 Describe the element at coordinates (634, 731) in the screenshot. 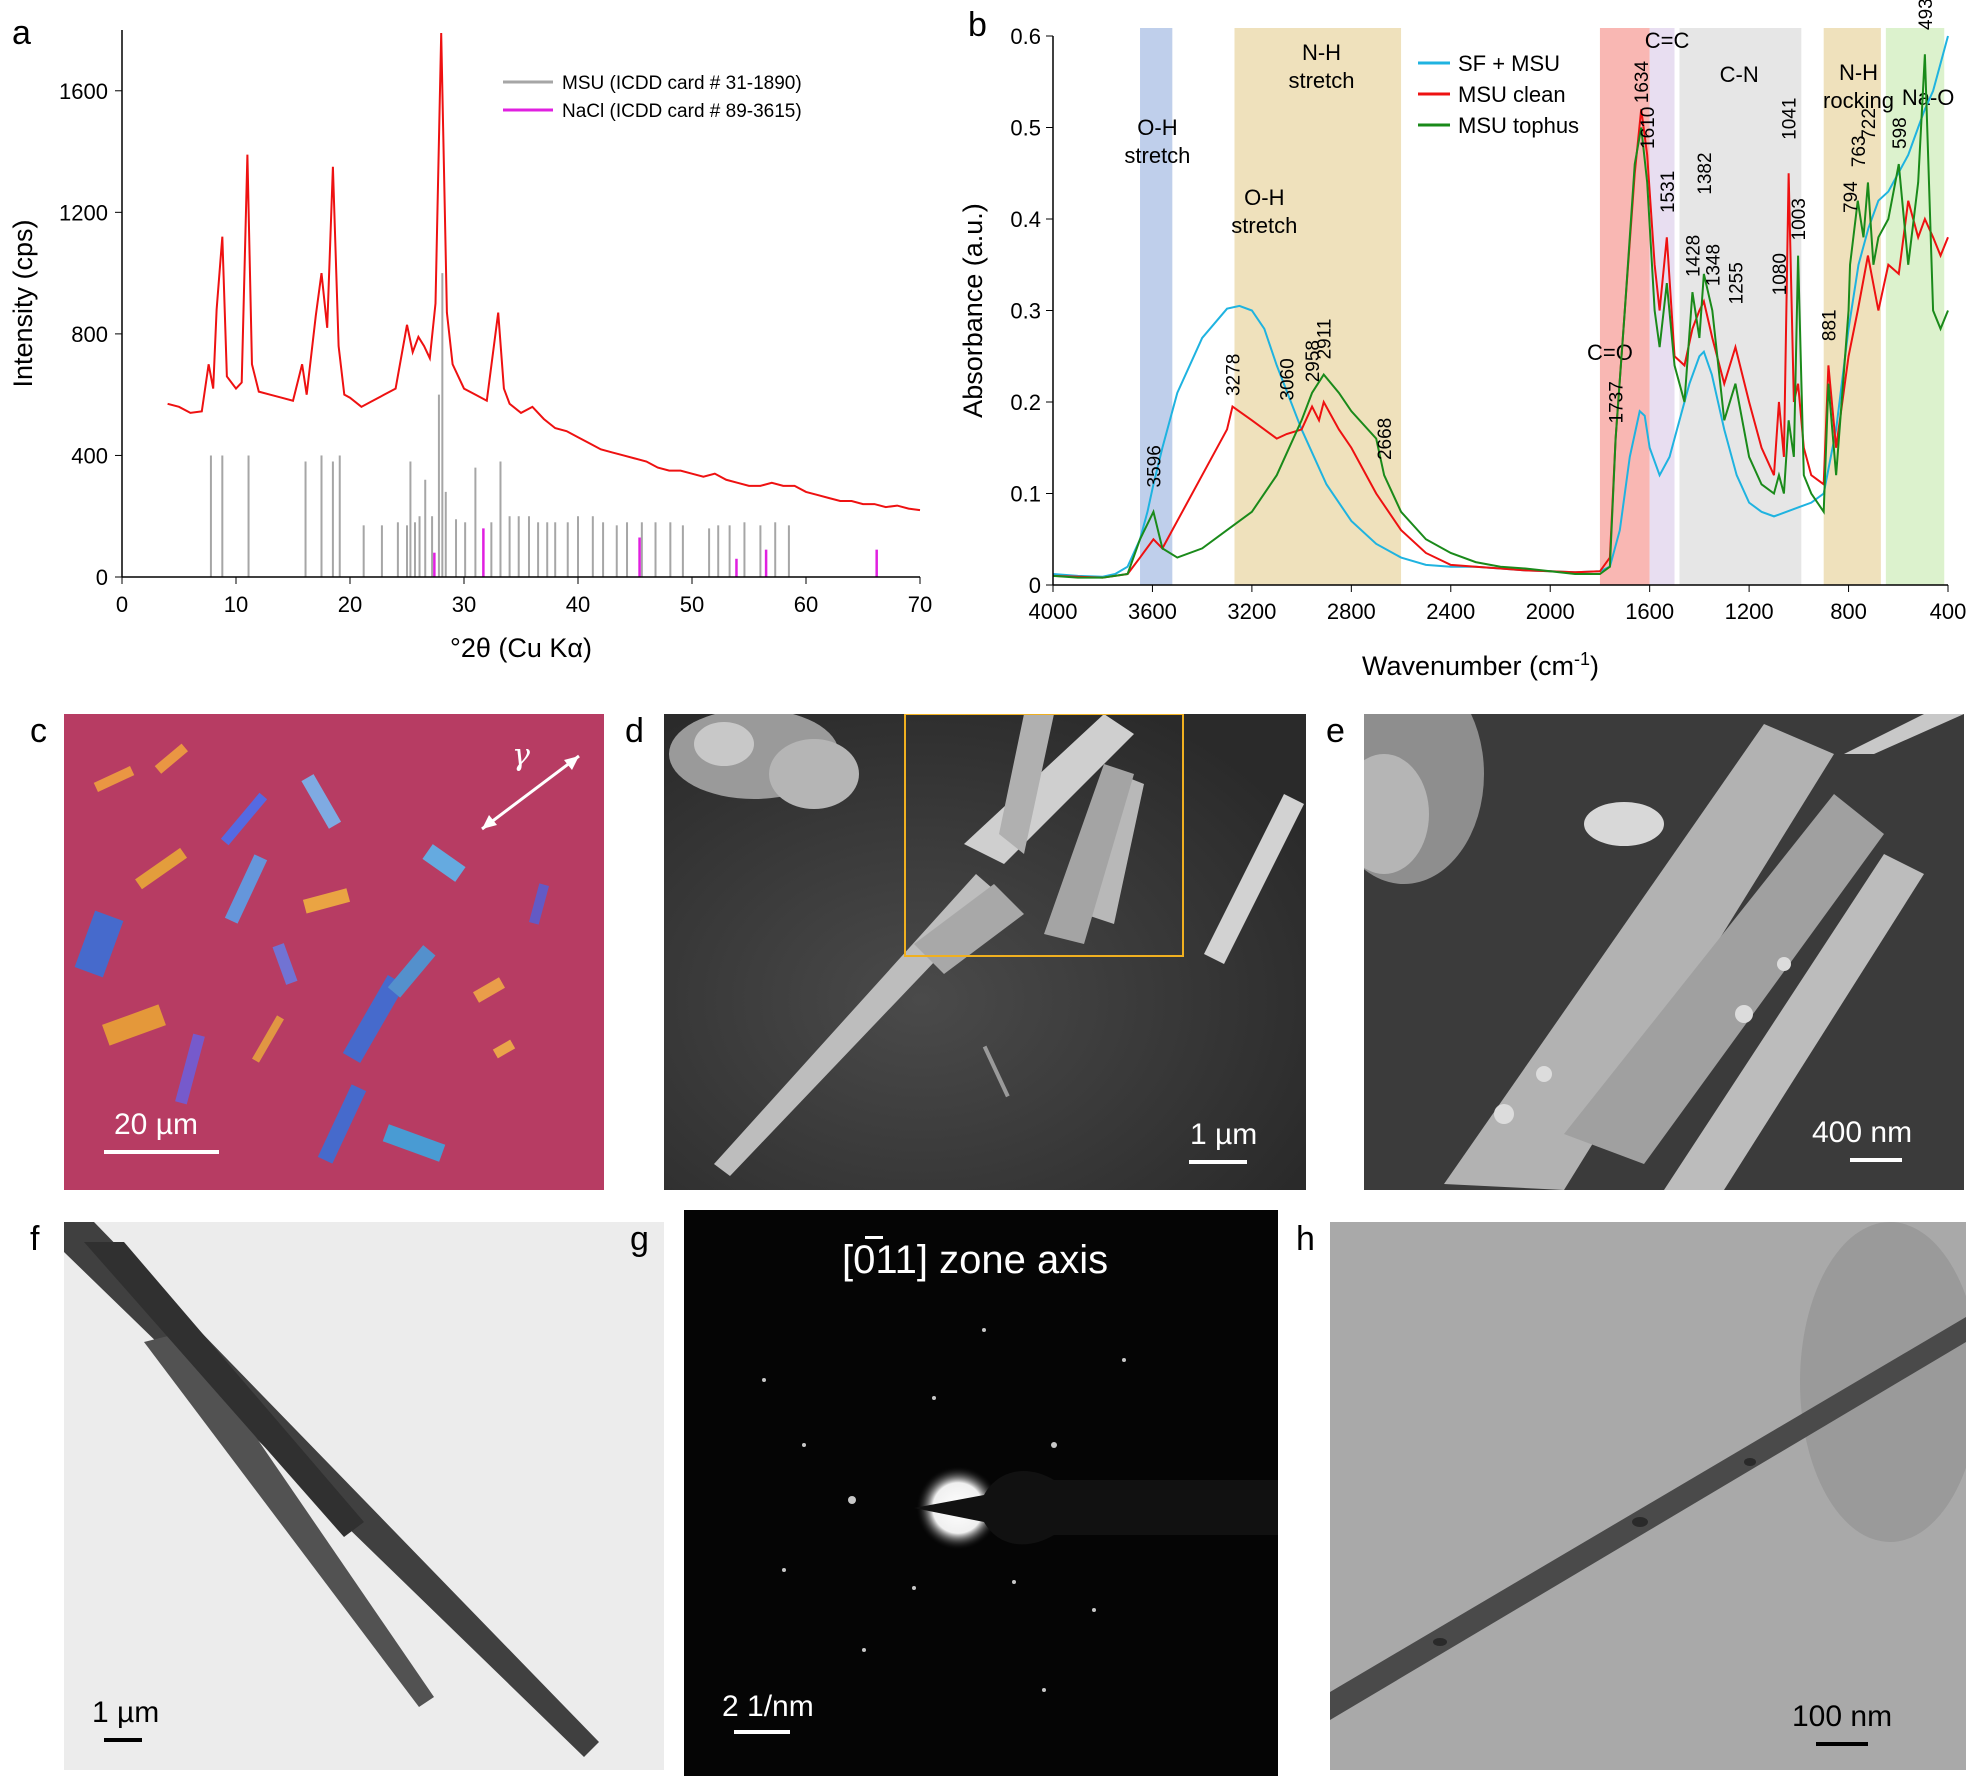

I see `panel-label-d: d` at that location.